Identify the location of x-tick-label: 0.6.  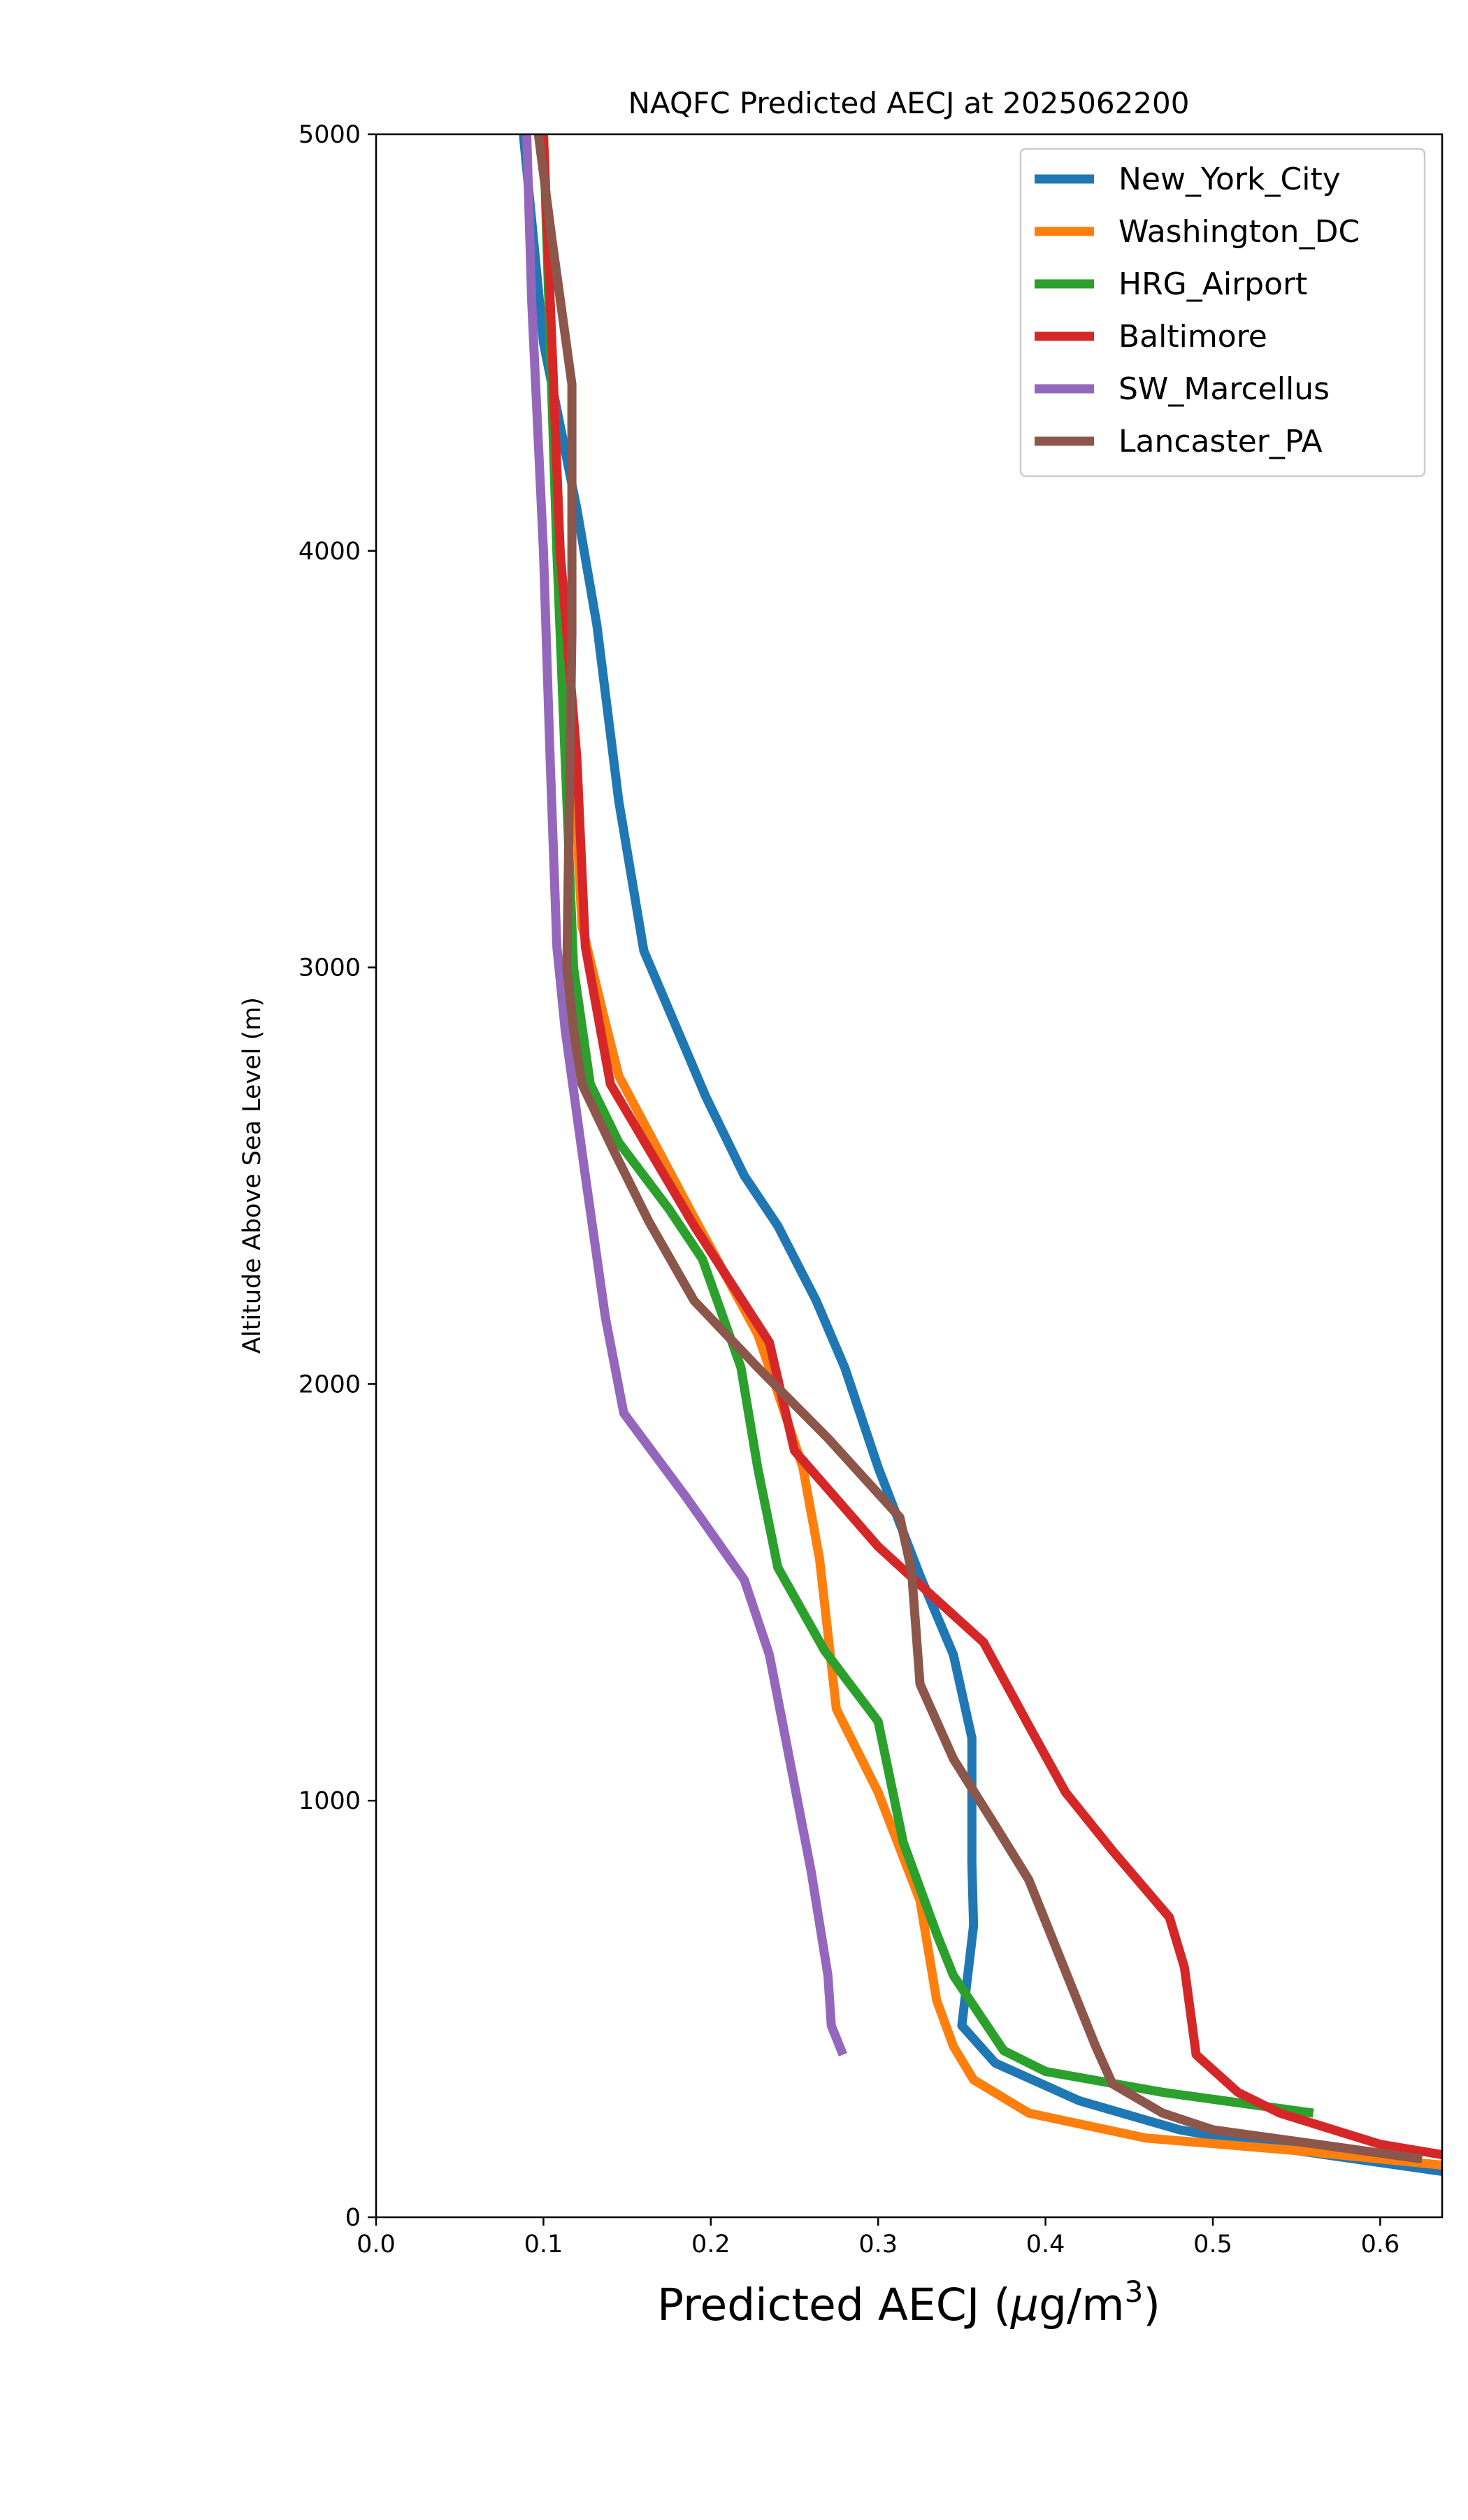
(1380, 2244).